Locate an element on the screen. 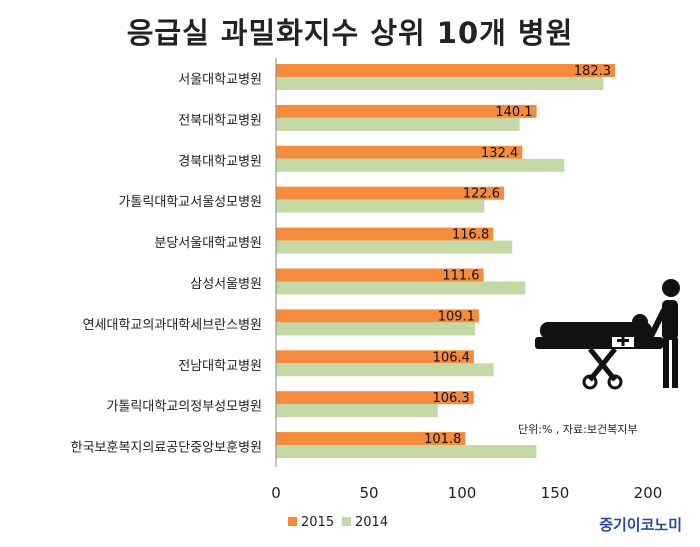  category-label: 전남대학교병원 is located at coordinates (220, 366).